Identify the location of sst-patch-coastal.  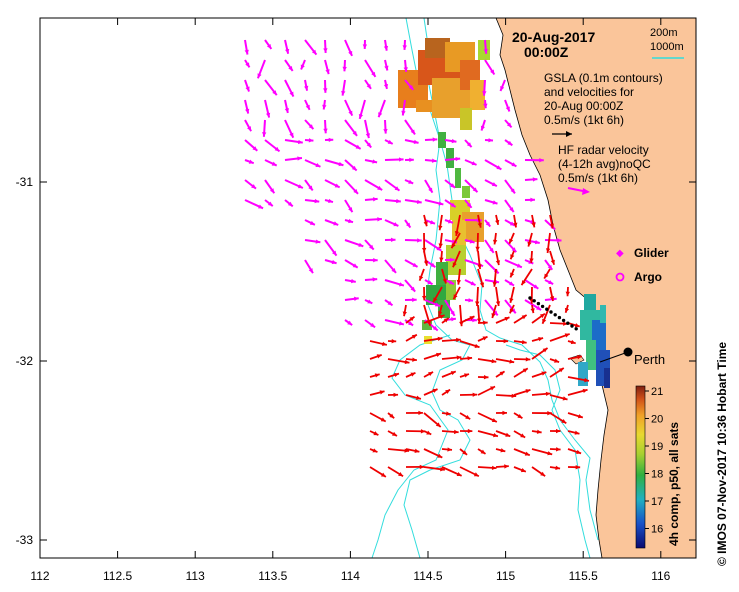
(594, 341).